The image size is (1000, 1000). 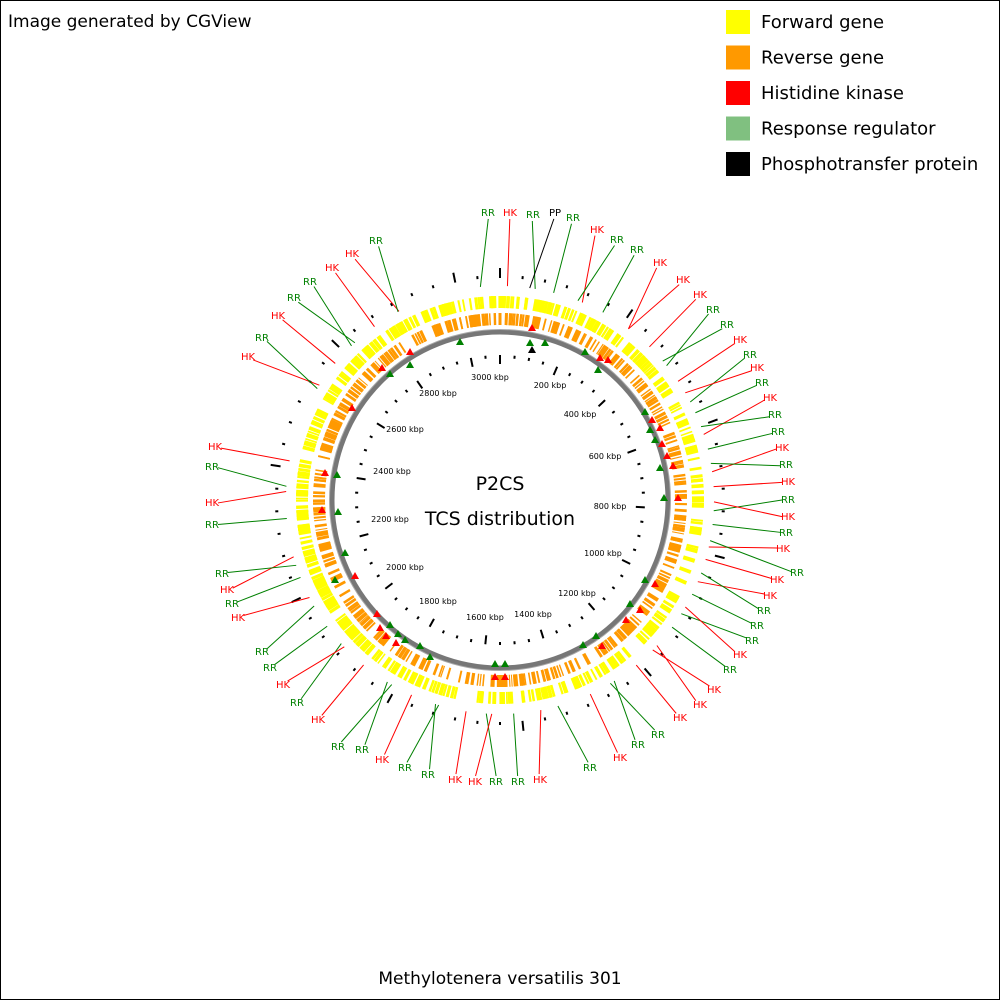 I want to click on legend-swatch, so click(x=738, y=57).